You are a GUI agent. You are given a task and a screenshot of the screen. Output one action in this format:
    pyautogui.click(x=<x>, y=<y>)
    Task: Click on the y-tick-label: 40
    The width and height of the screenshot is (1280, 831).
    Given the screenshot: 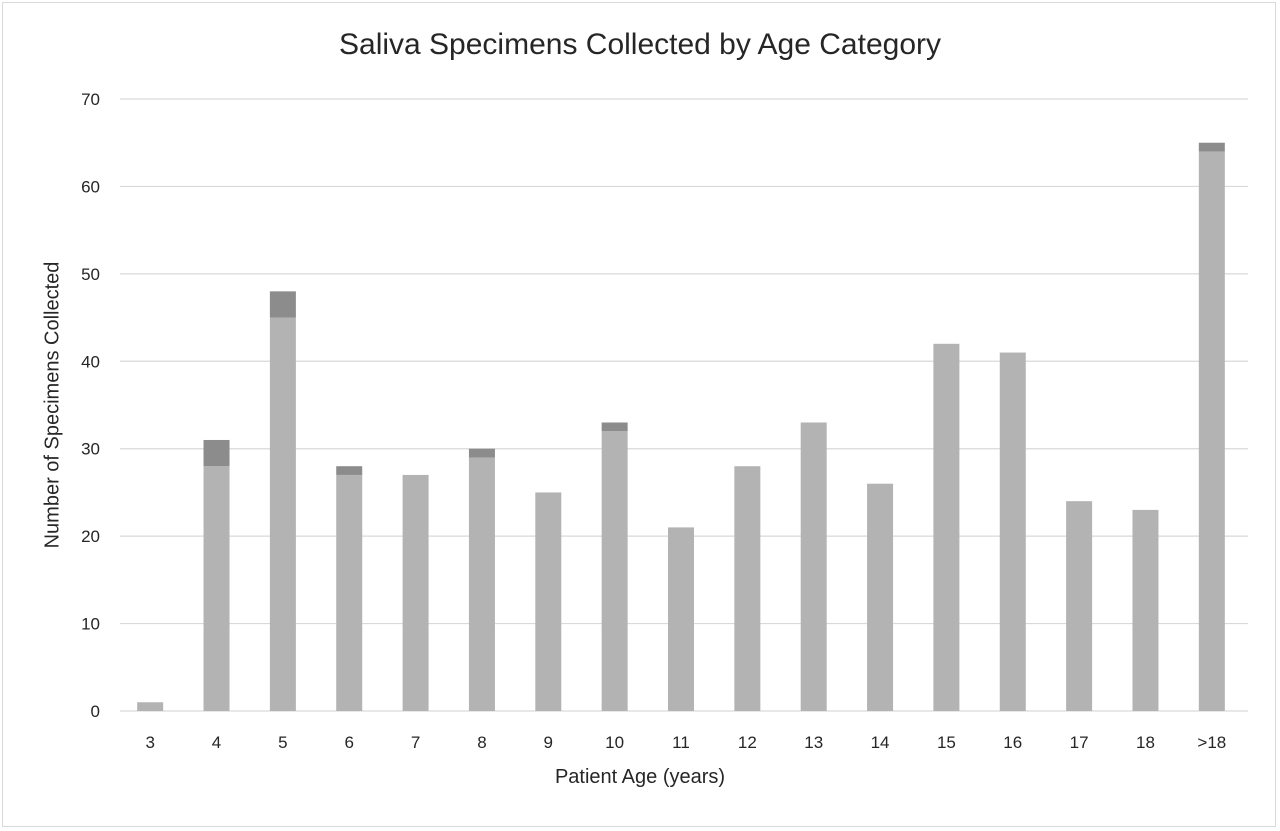 What is the action you would take?
    pyautogui.click(x=90, y=361)
    